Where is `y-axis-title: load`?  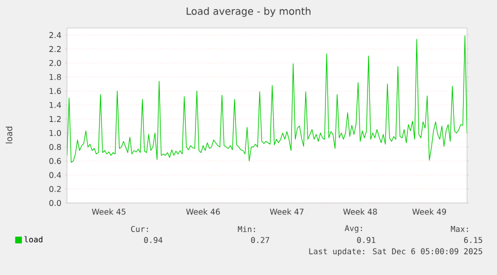
y-axis-title: load is located at coordinates (9, 135).